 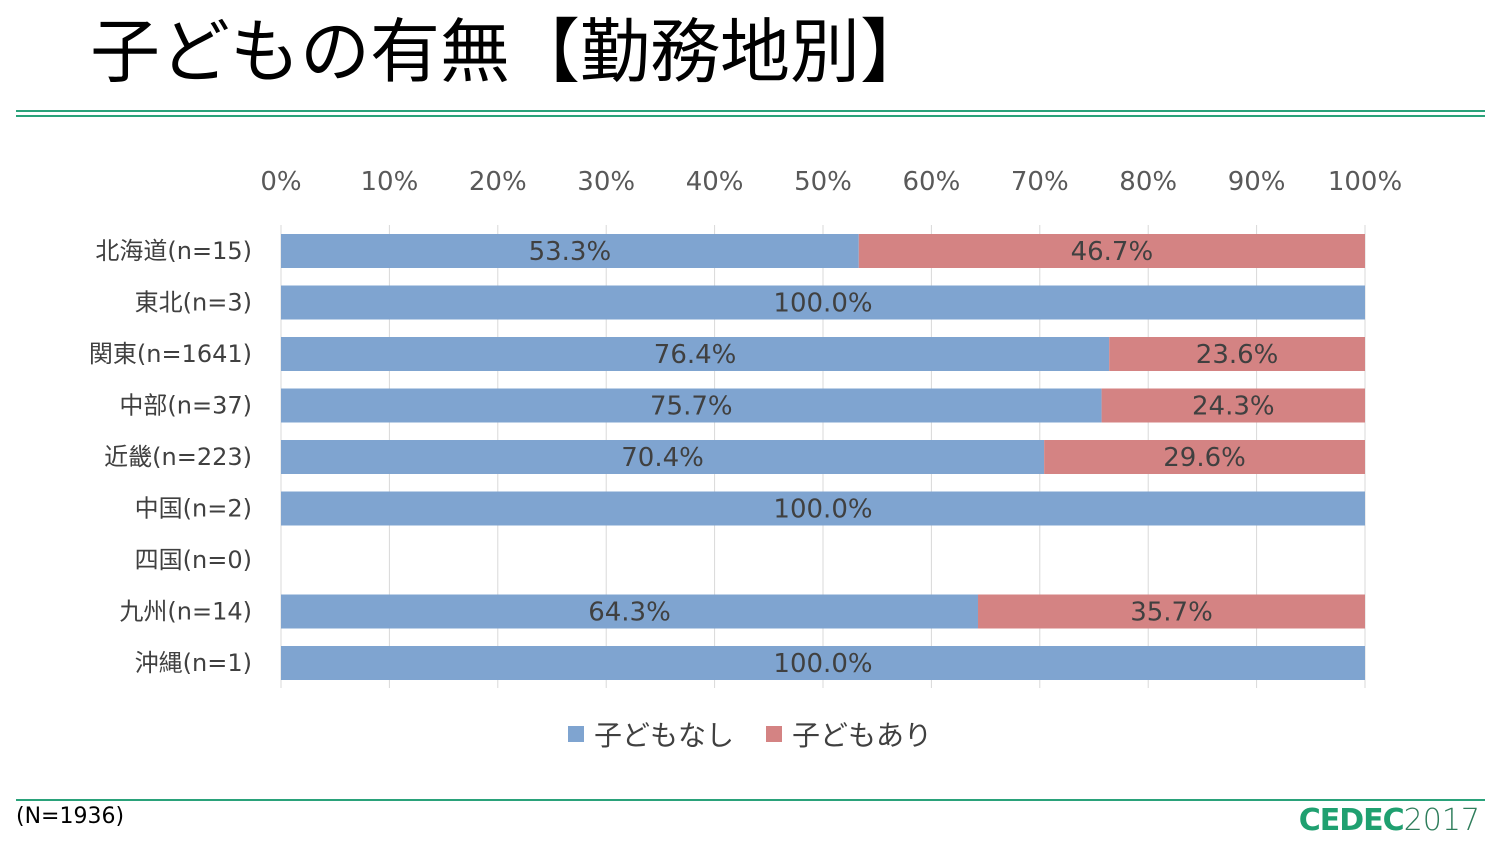 I want to click on bar-data-label: 24.3%, so click(x=1233, y=407).